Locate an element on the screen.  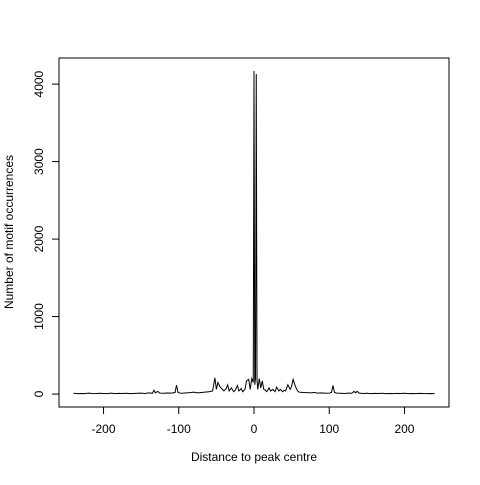
x-tick-label: 0 is located at coordinates (254, 429).